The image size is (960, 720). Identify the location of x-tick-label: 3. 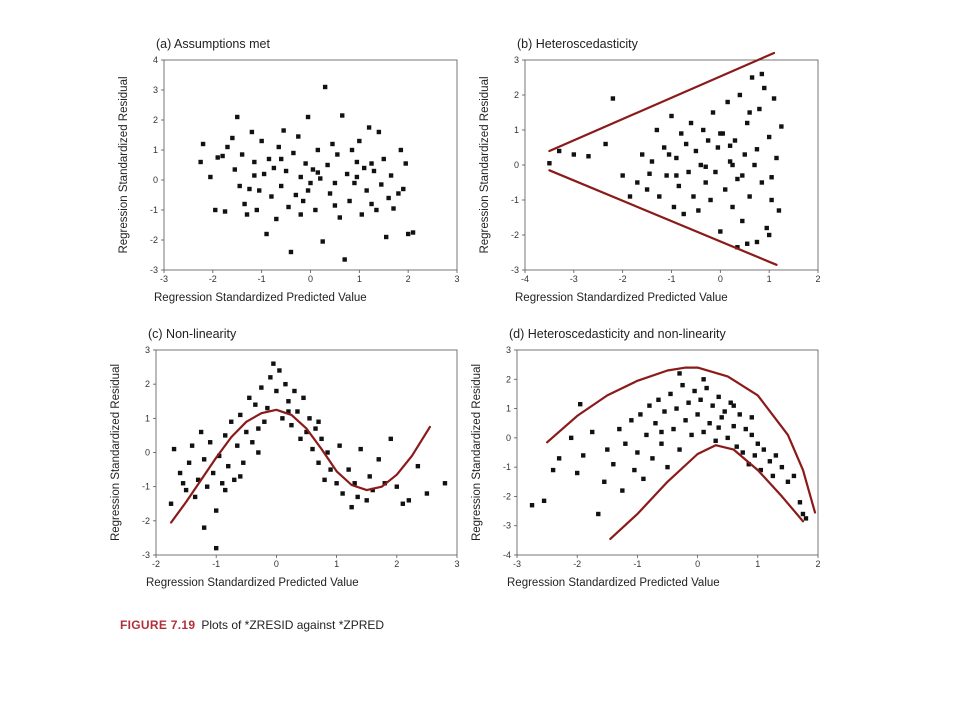
(456, 279).